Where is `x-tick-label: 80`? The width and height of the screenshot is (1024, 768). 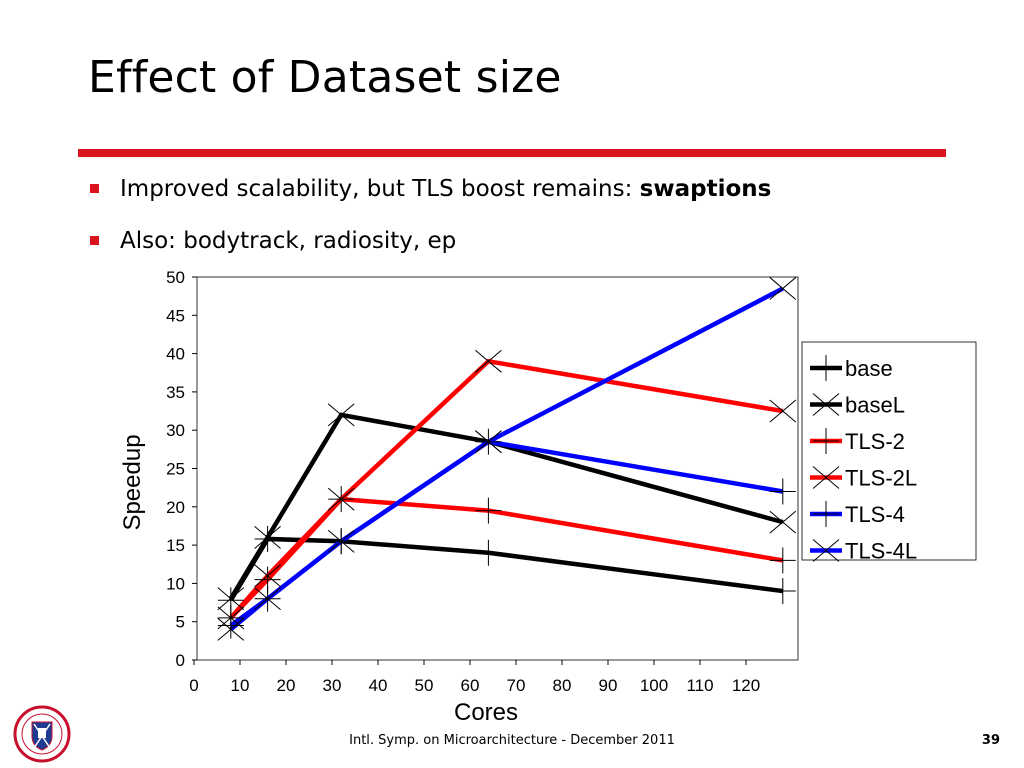 x-tick-label: 80 is located at coordinates (562, 685).